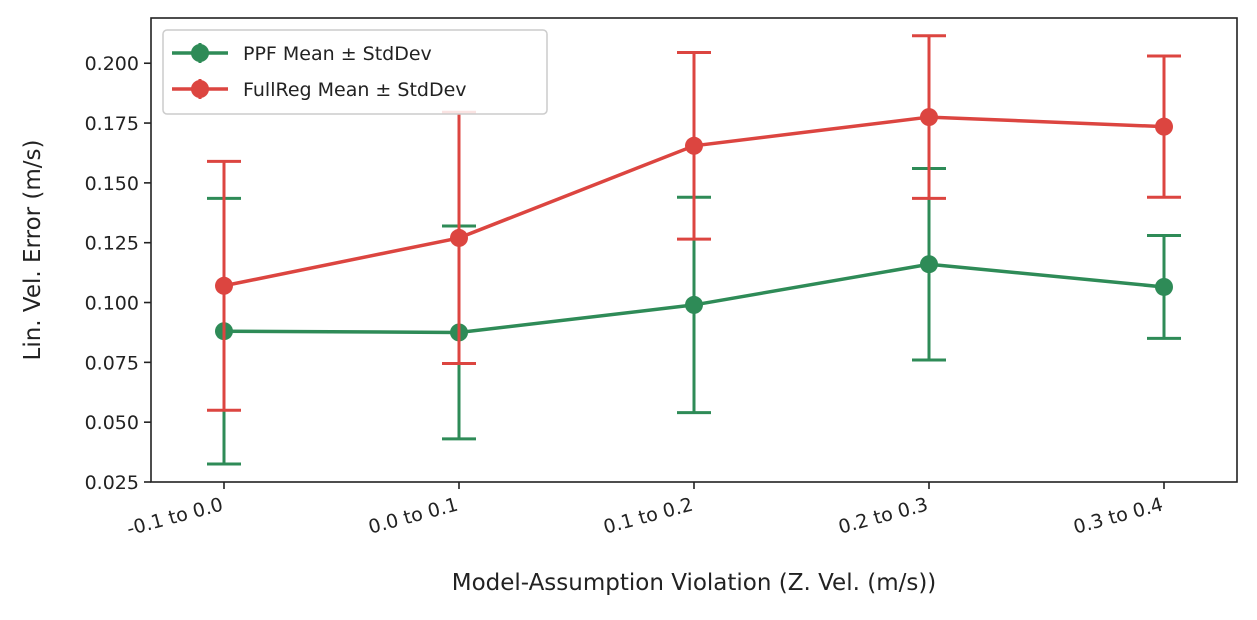 This screenshot has height=620, width=1257. Describe the element at coordinates (112, 304) in the screenshot. I see `y-tick-label: 0.100` at that location.